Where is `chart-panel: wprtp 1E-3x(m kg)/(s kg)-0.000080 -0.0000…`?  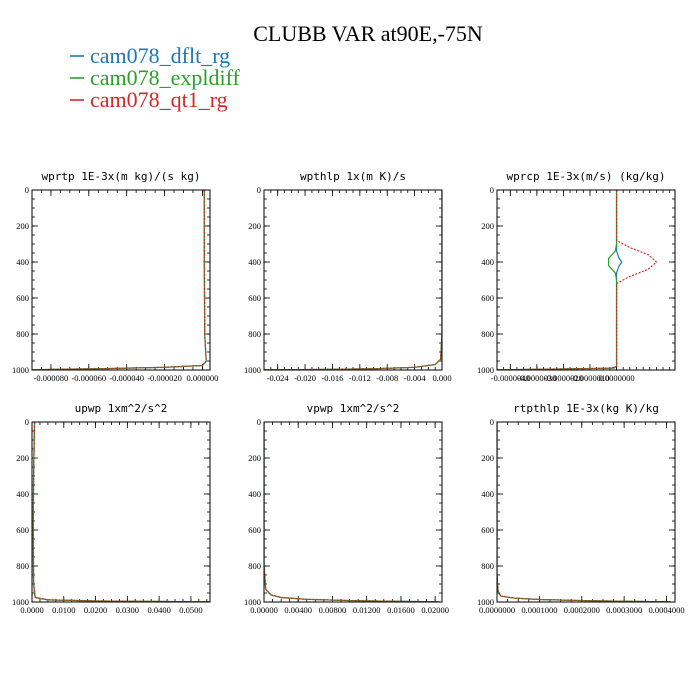
chart-panel: wprtp 1E-3x(m kg)/(s kg)-0.000080 -0.0000… is located at coordinates (115, 276).